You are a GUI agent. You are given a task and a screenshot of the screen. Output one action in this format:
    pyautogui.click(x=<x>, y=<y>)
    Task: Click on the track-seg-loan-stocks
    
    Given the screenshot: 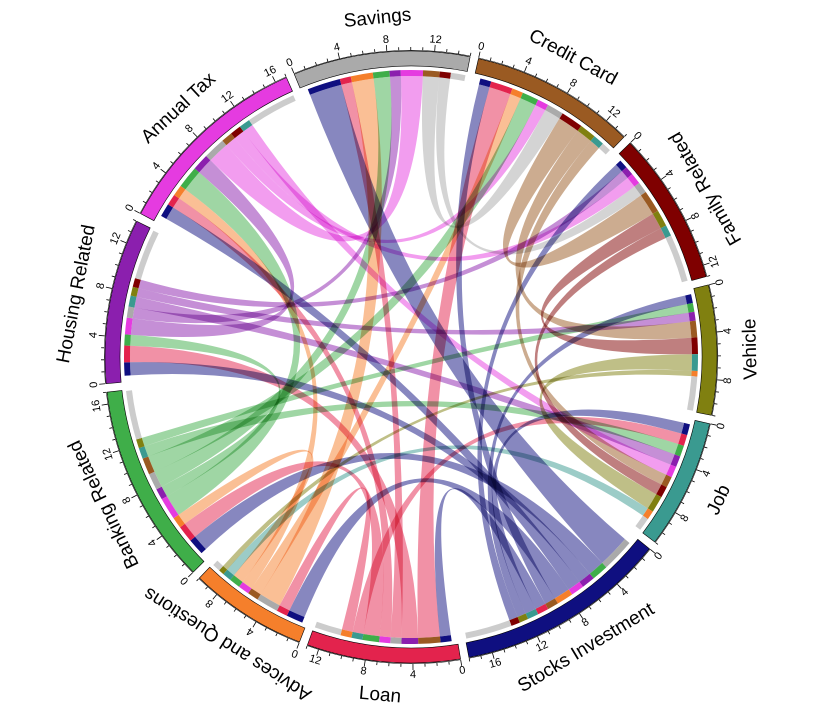 What is the action you would take?
    pyautogui.click(x=445, y=639)
    